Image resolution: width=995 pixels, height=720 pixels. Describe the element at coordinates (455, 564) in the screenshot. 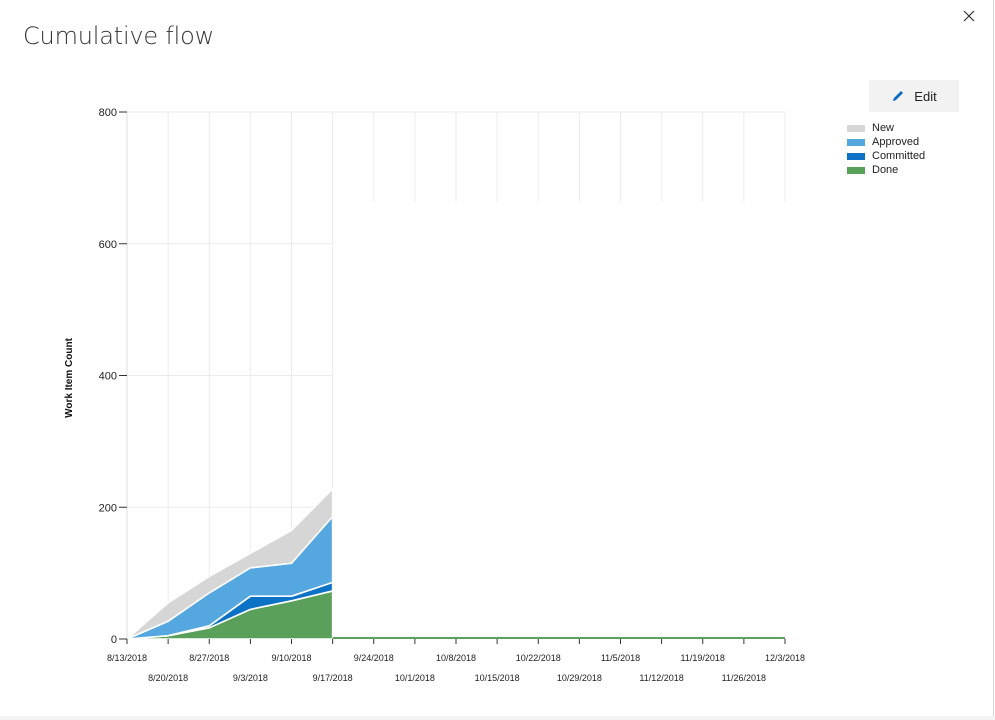

I see `chart-areas` at that location.